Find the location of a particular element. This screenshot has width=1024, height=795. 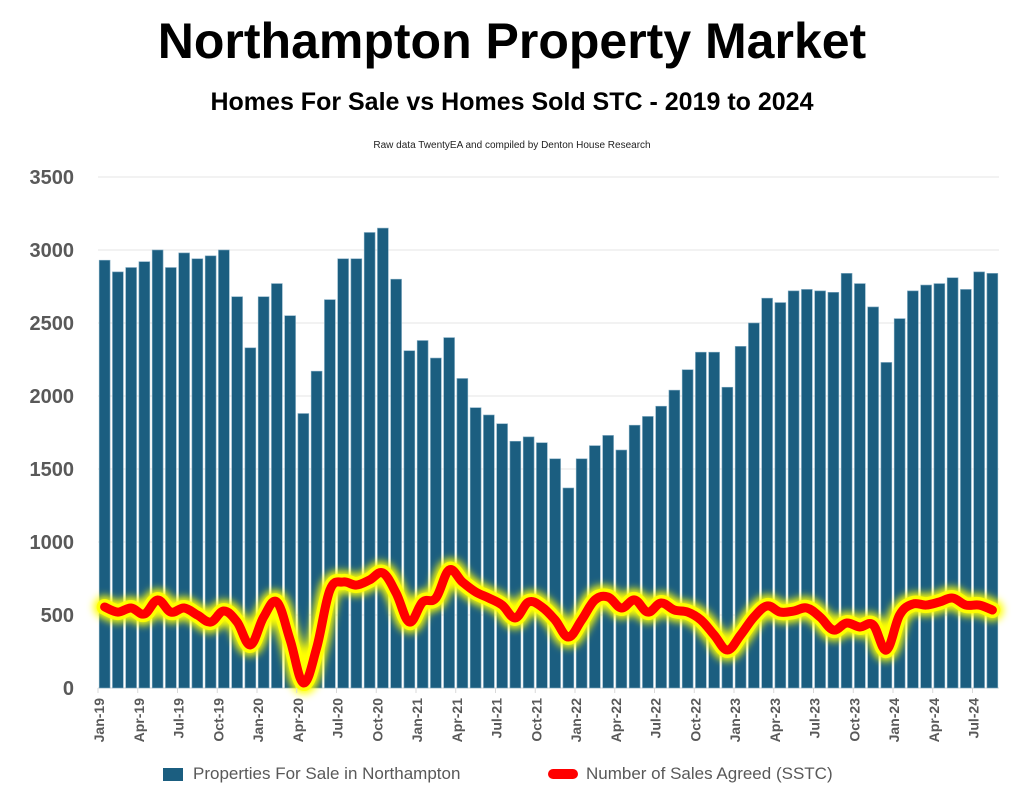

sstc-line is located at coordinates (548, 626).